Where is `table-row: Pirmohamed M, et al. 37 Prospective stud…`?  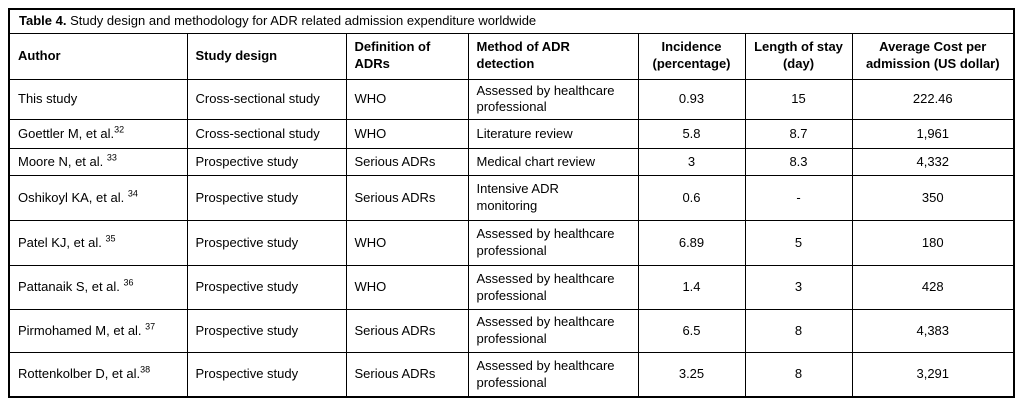
table-row: Pirmohamed M, et al. 37 Prospective stud… is located at coordinates (511, 331).